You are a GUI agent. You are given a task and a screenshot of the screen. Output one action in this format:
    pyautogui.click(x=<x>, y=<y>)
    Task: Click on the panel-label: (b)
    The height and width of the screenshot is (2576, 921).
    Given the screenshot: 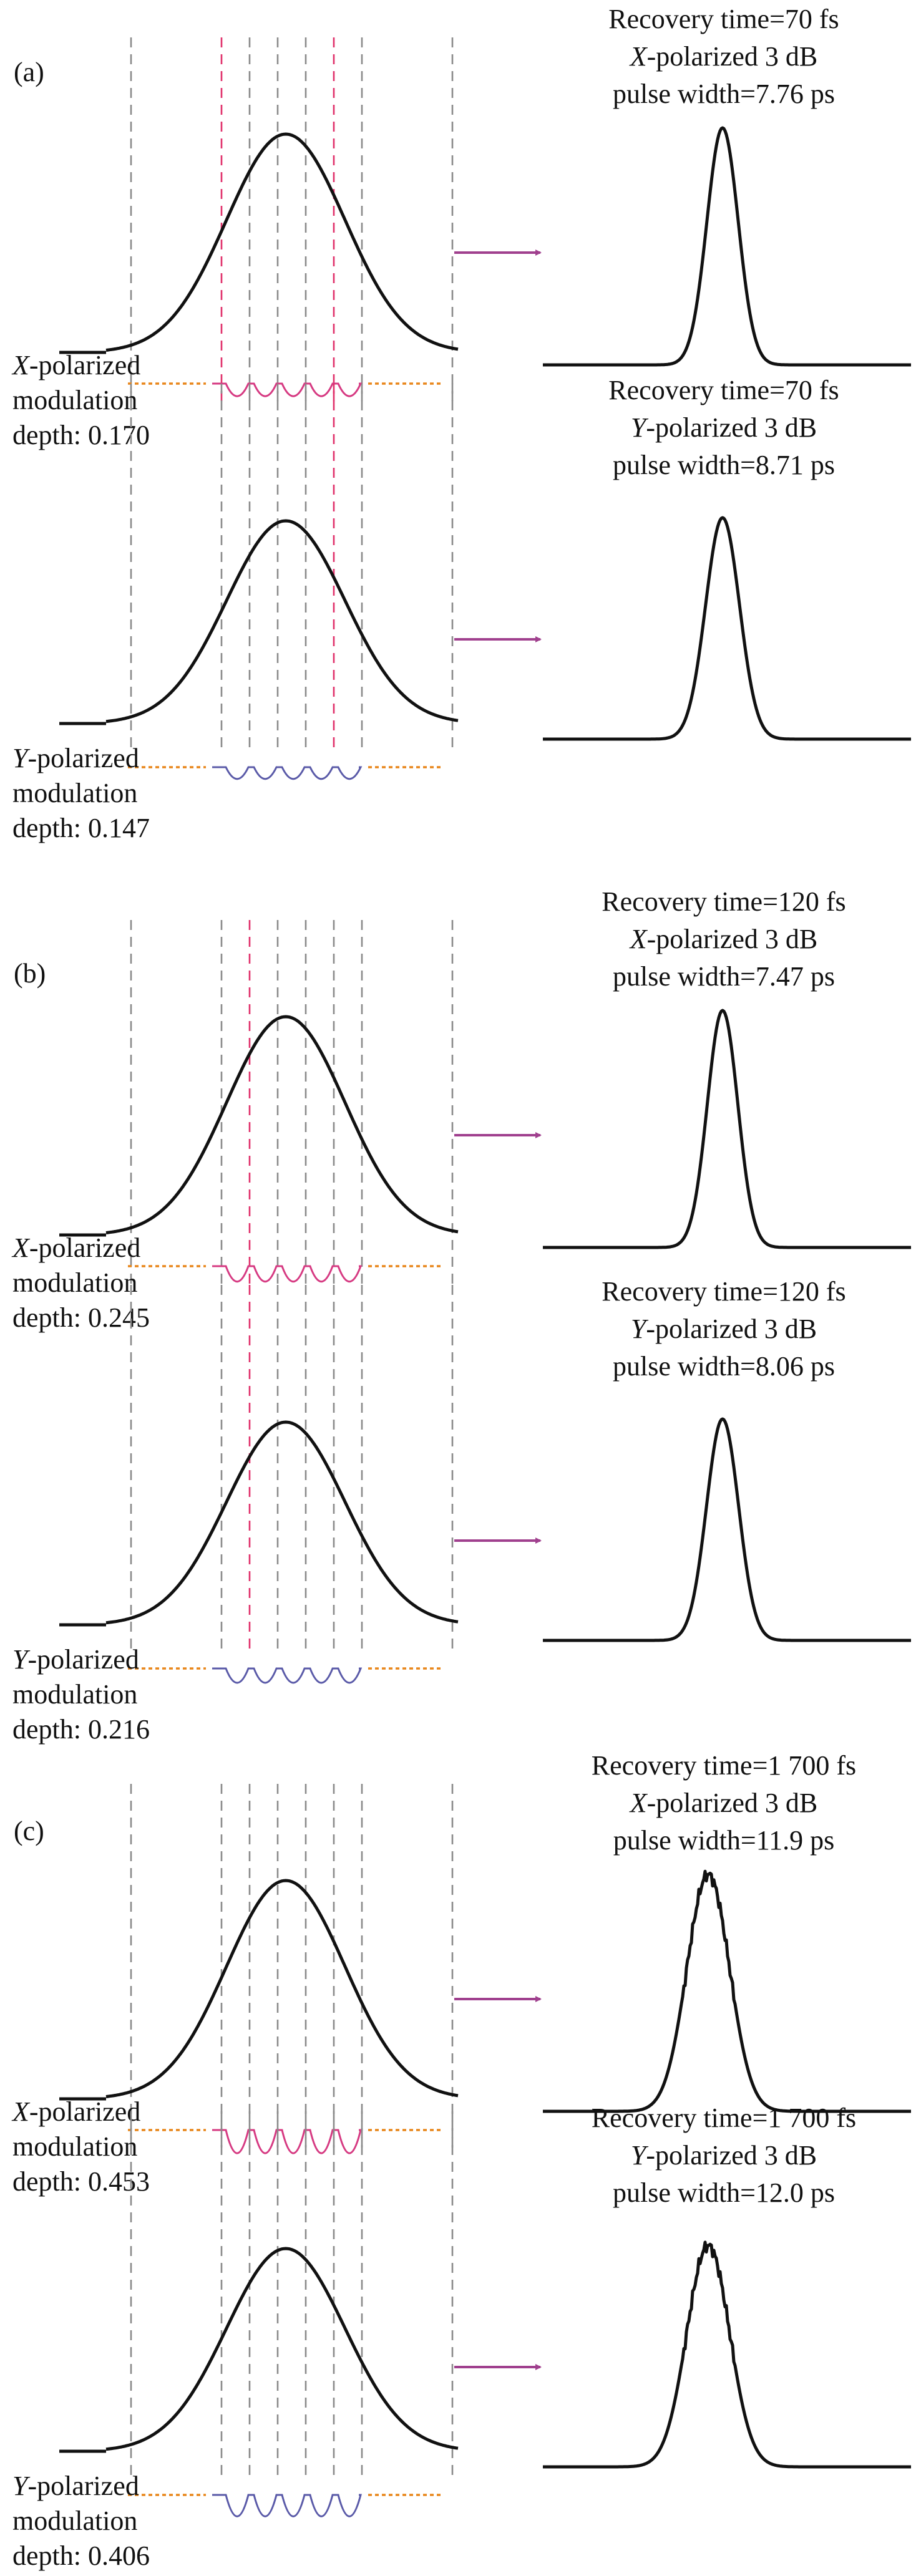 What is the action you would take?
    pyautogui.click(x=30, y=973)
    